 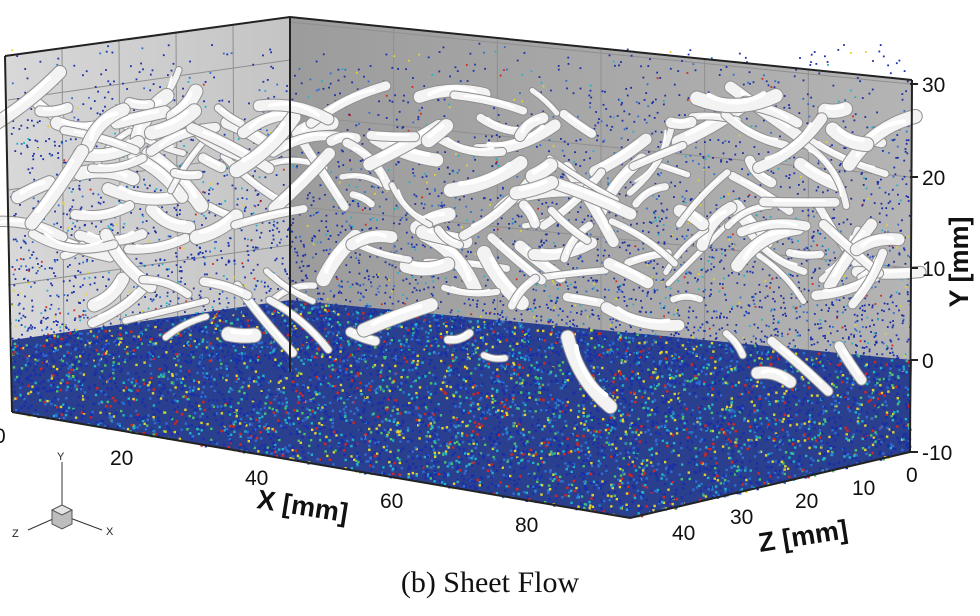 I want to click on x-tick-60: 60, so click(x=391, y=501).